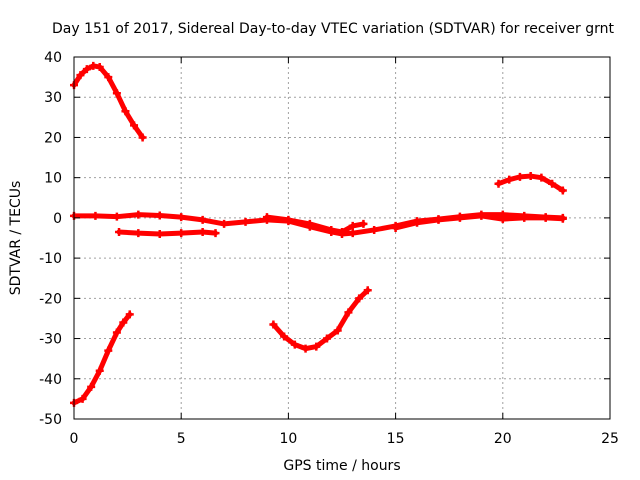 The image size is (640, 480). Describe the element at coordinates (530, 183) in the screenshot. I see `series-arc-high-late` at that location.